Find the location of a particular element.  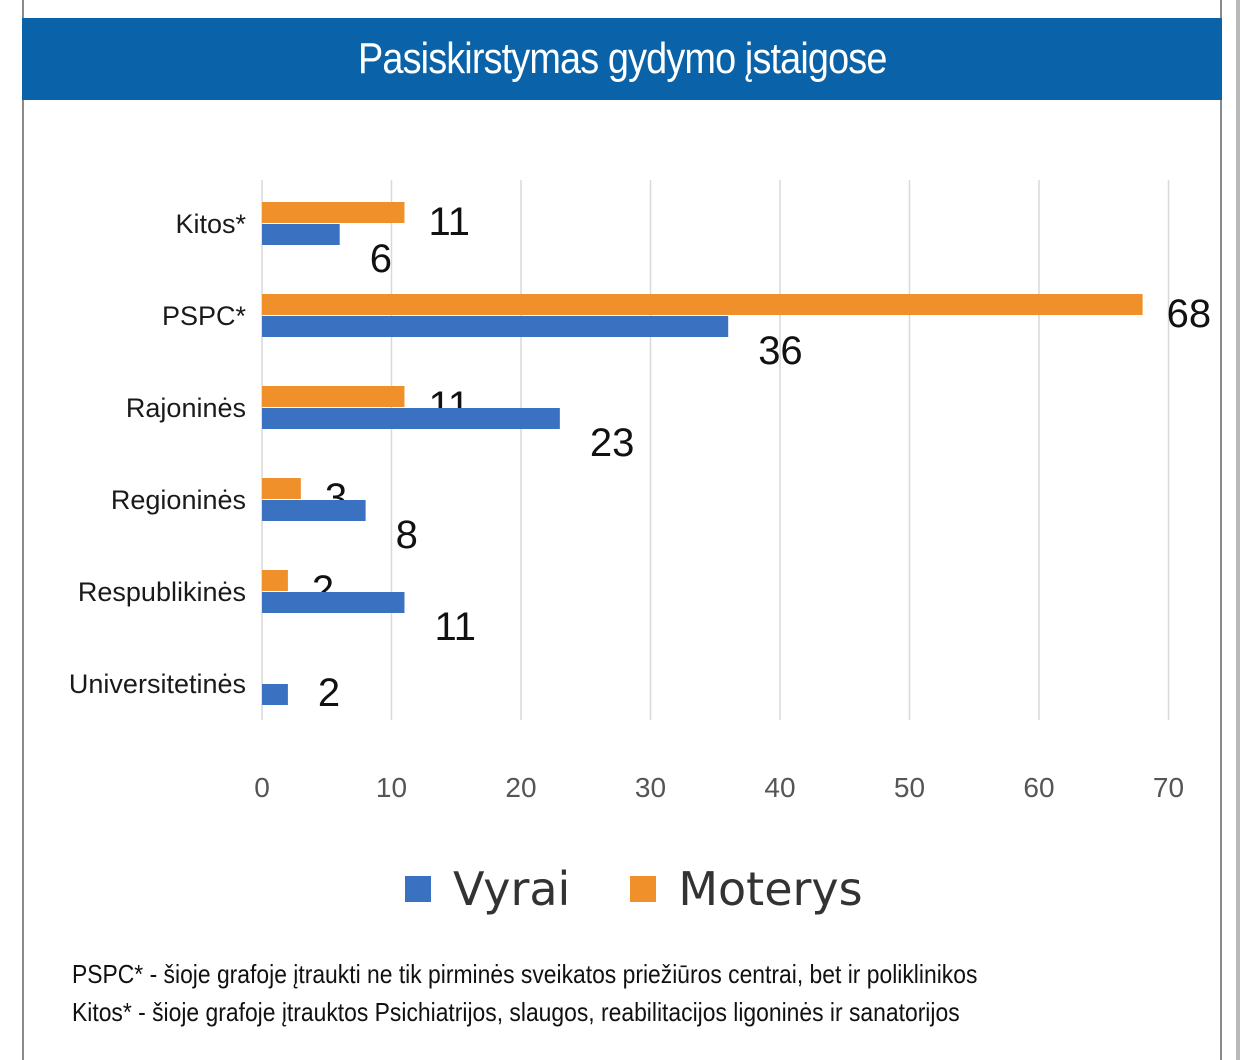

legend-label-vyrai: Vyrai is located at coordinates (512, 889).